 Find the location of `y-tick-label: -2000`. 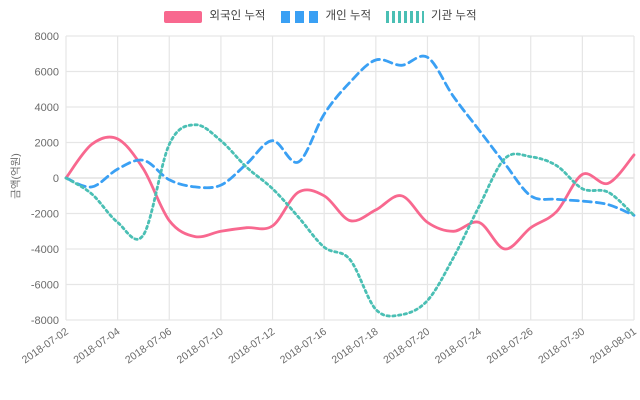

y-tick-label: -2000 is located at coordinates (45, 214).